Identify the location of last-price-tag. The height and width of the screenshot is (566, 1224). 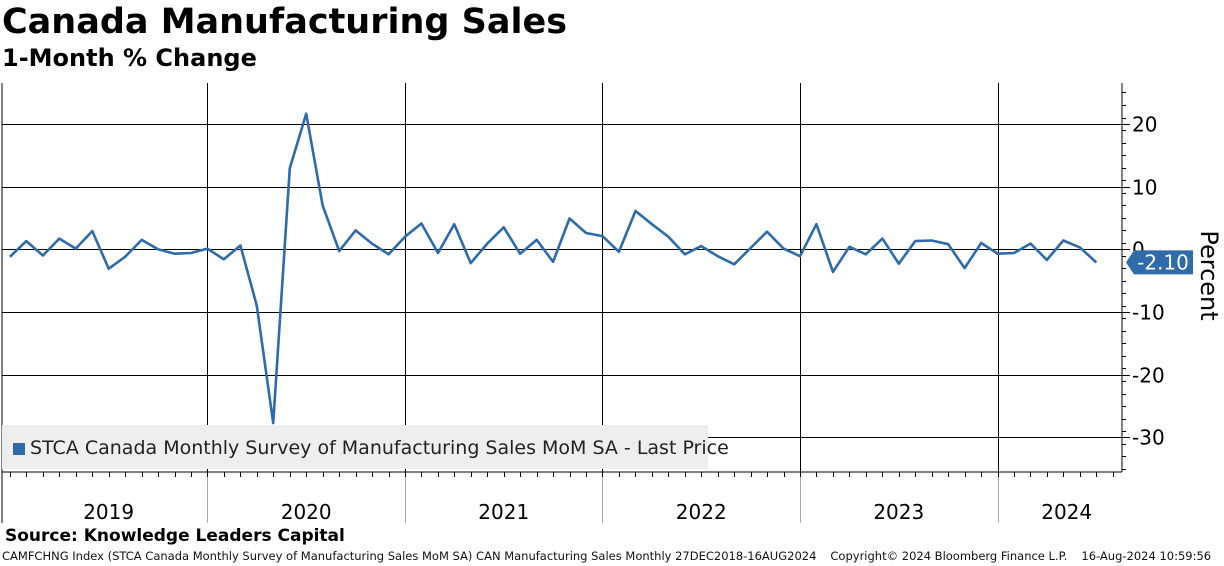
(1159, 262).